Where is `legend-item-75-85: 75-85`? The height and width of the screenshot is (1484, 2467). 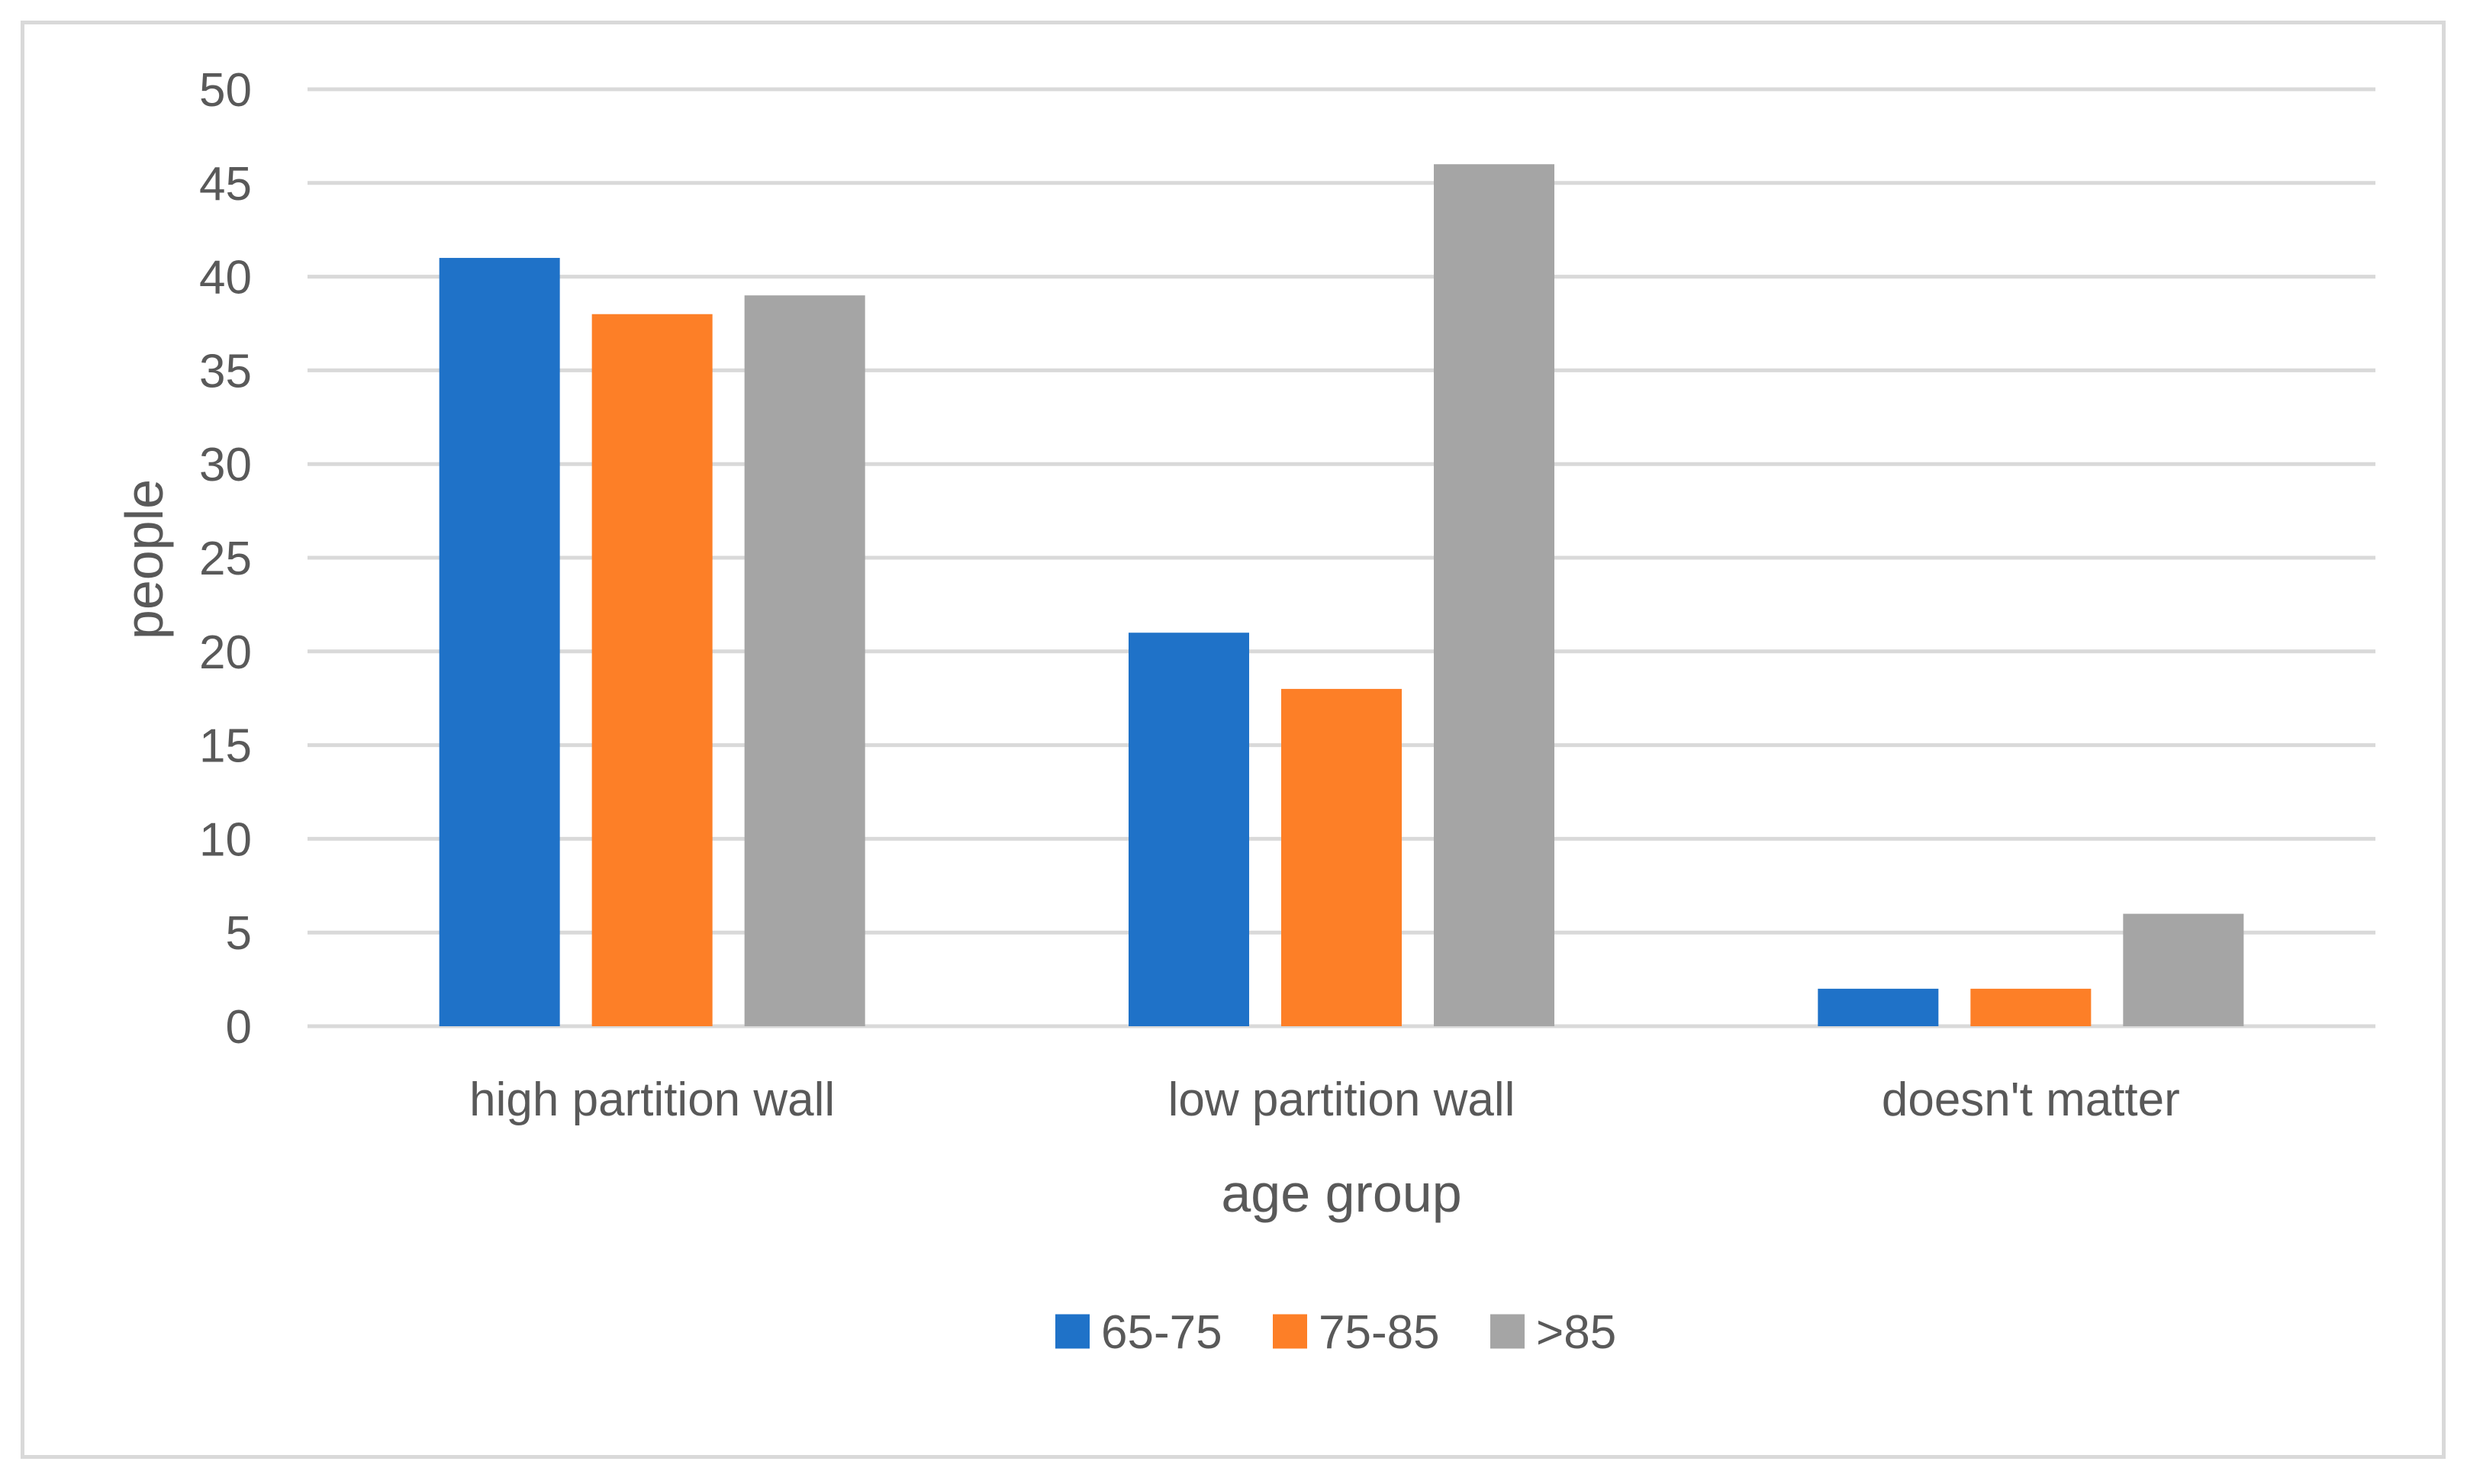 legend-item-75-85: 75-85 is located at coordinates (1356, 1332).